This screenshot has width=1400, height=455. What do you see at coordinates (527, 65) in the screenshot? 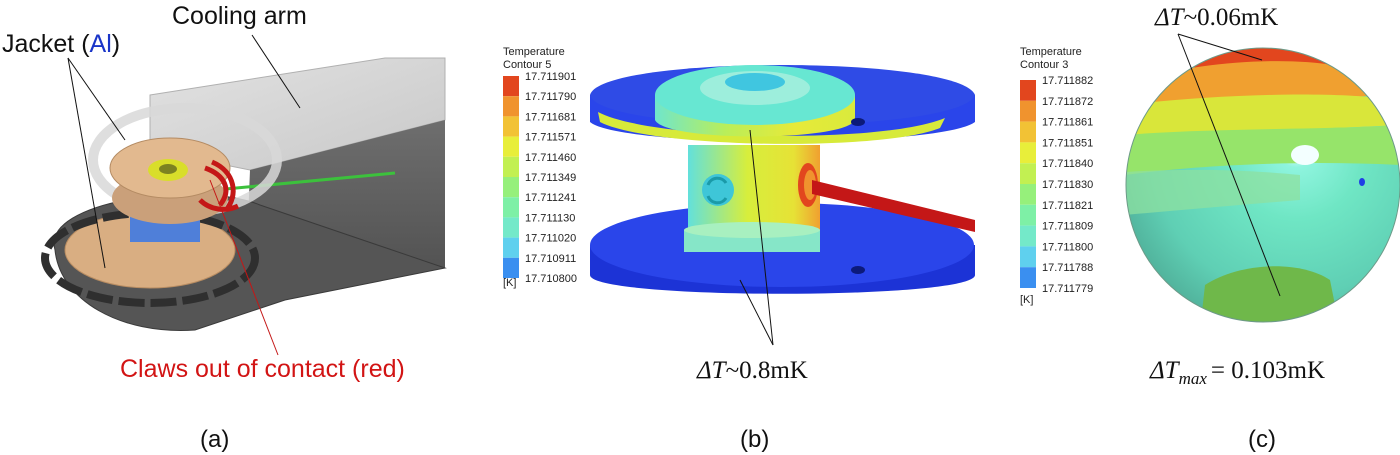
I see `legend-b-title-line2: Contour 5` at bounding box center [527, 65].